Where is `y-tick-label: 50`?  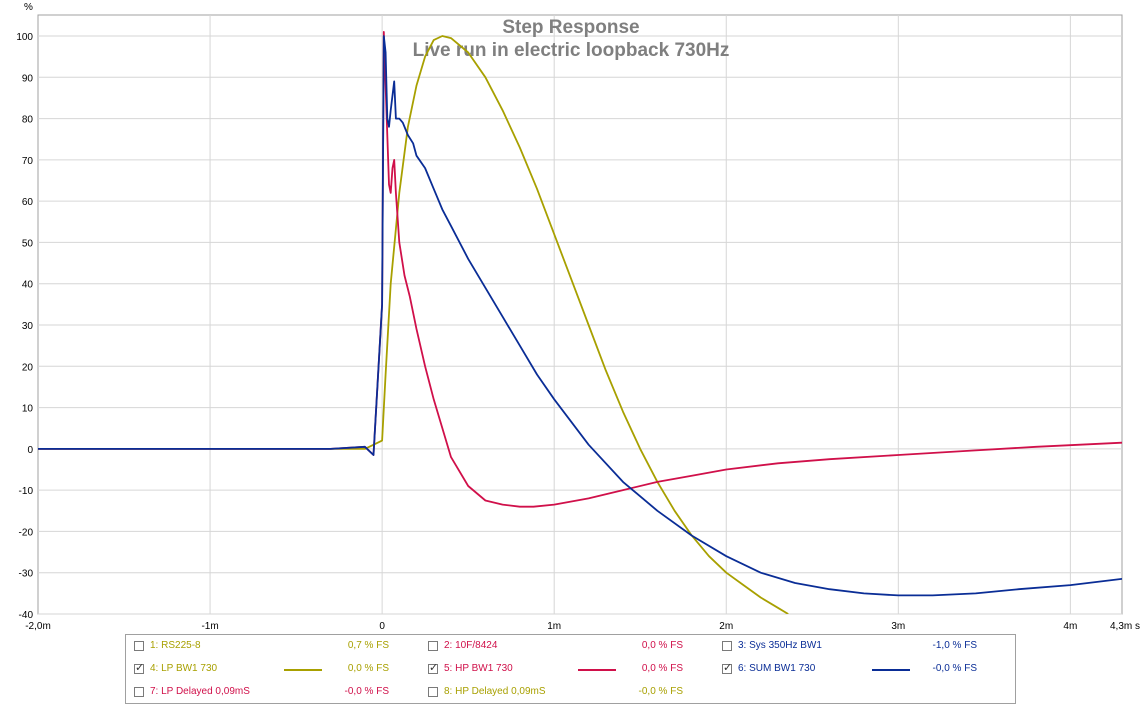 y-tick-label: 50 is located at coordinates (28, 243).